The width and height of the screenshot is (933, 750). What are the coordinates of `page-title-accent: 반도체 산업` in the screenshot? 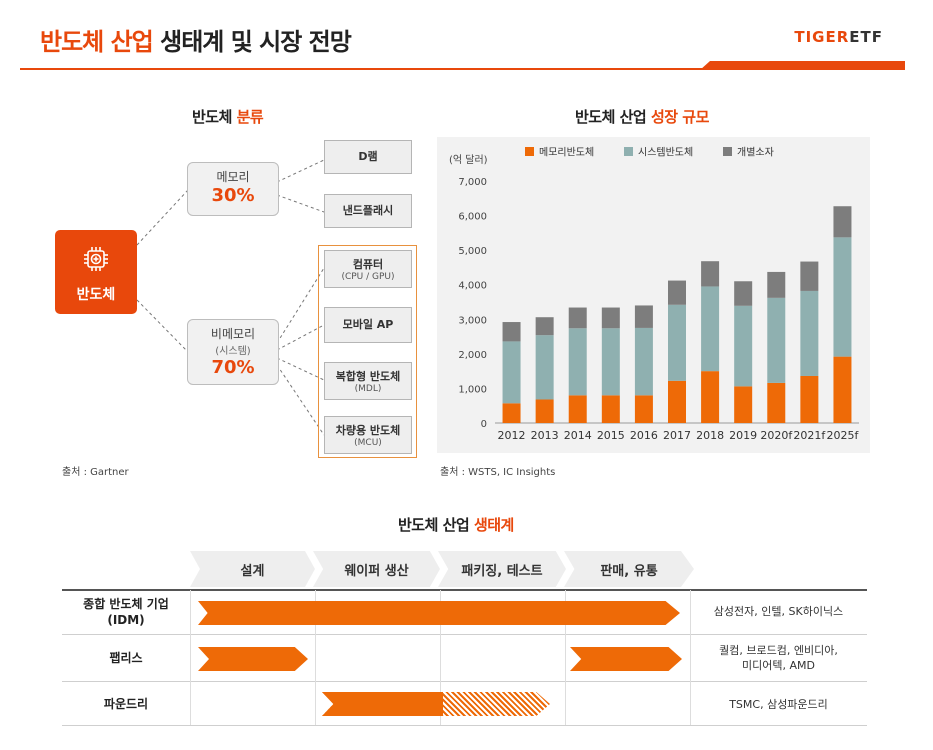 It's located at (97, 42).